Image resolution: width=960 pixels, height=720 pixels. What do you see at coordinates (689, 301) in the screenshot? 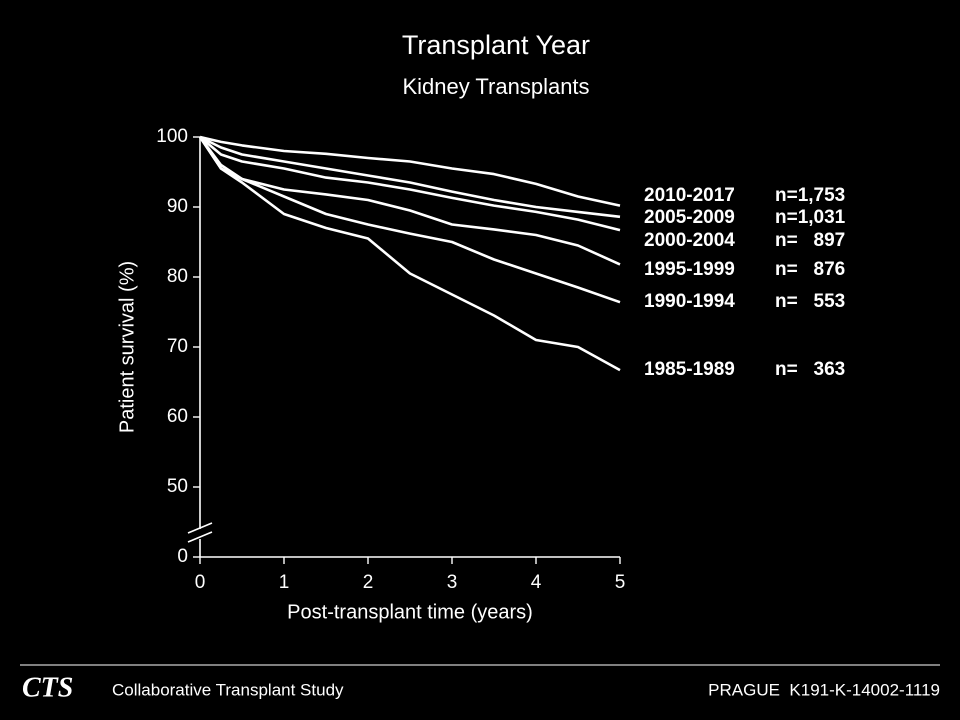
I see `legend-name: 1990-1994` at bounding box center [689, 301].